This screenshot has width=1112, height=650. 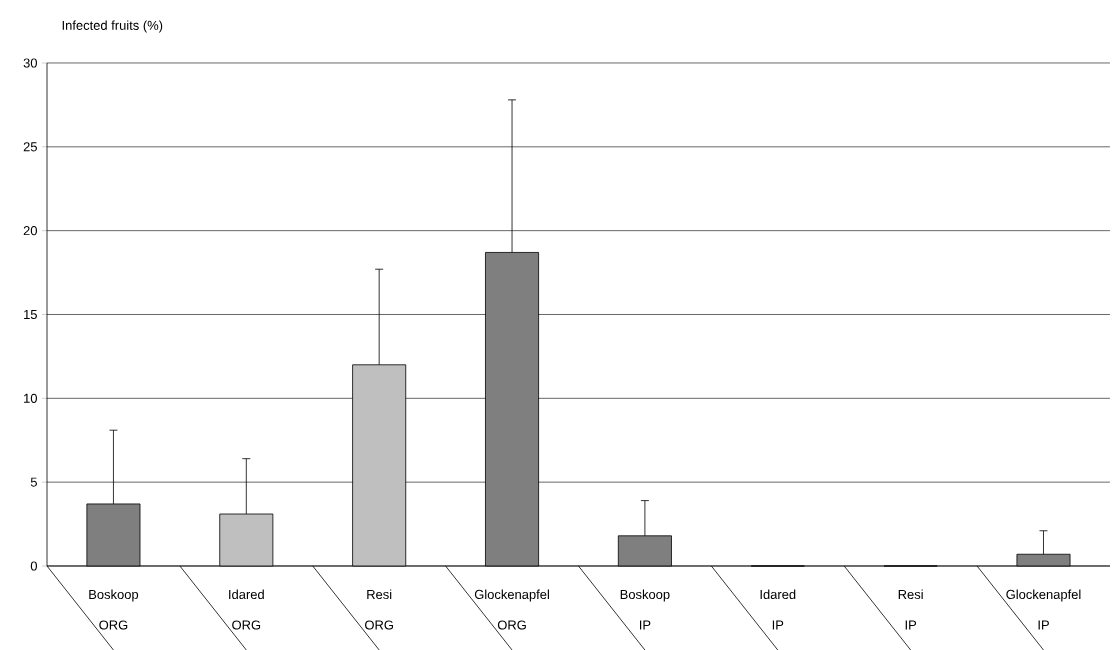 What do you see at coordinates (30, 398) in the screenshot?
I see `y-tick-label: 10` at bounding box center [30, 398].